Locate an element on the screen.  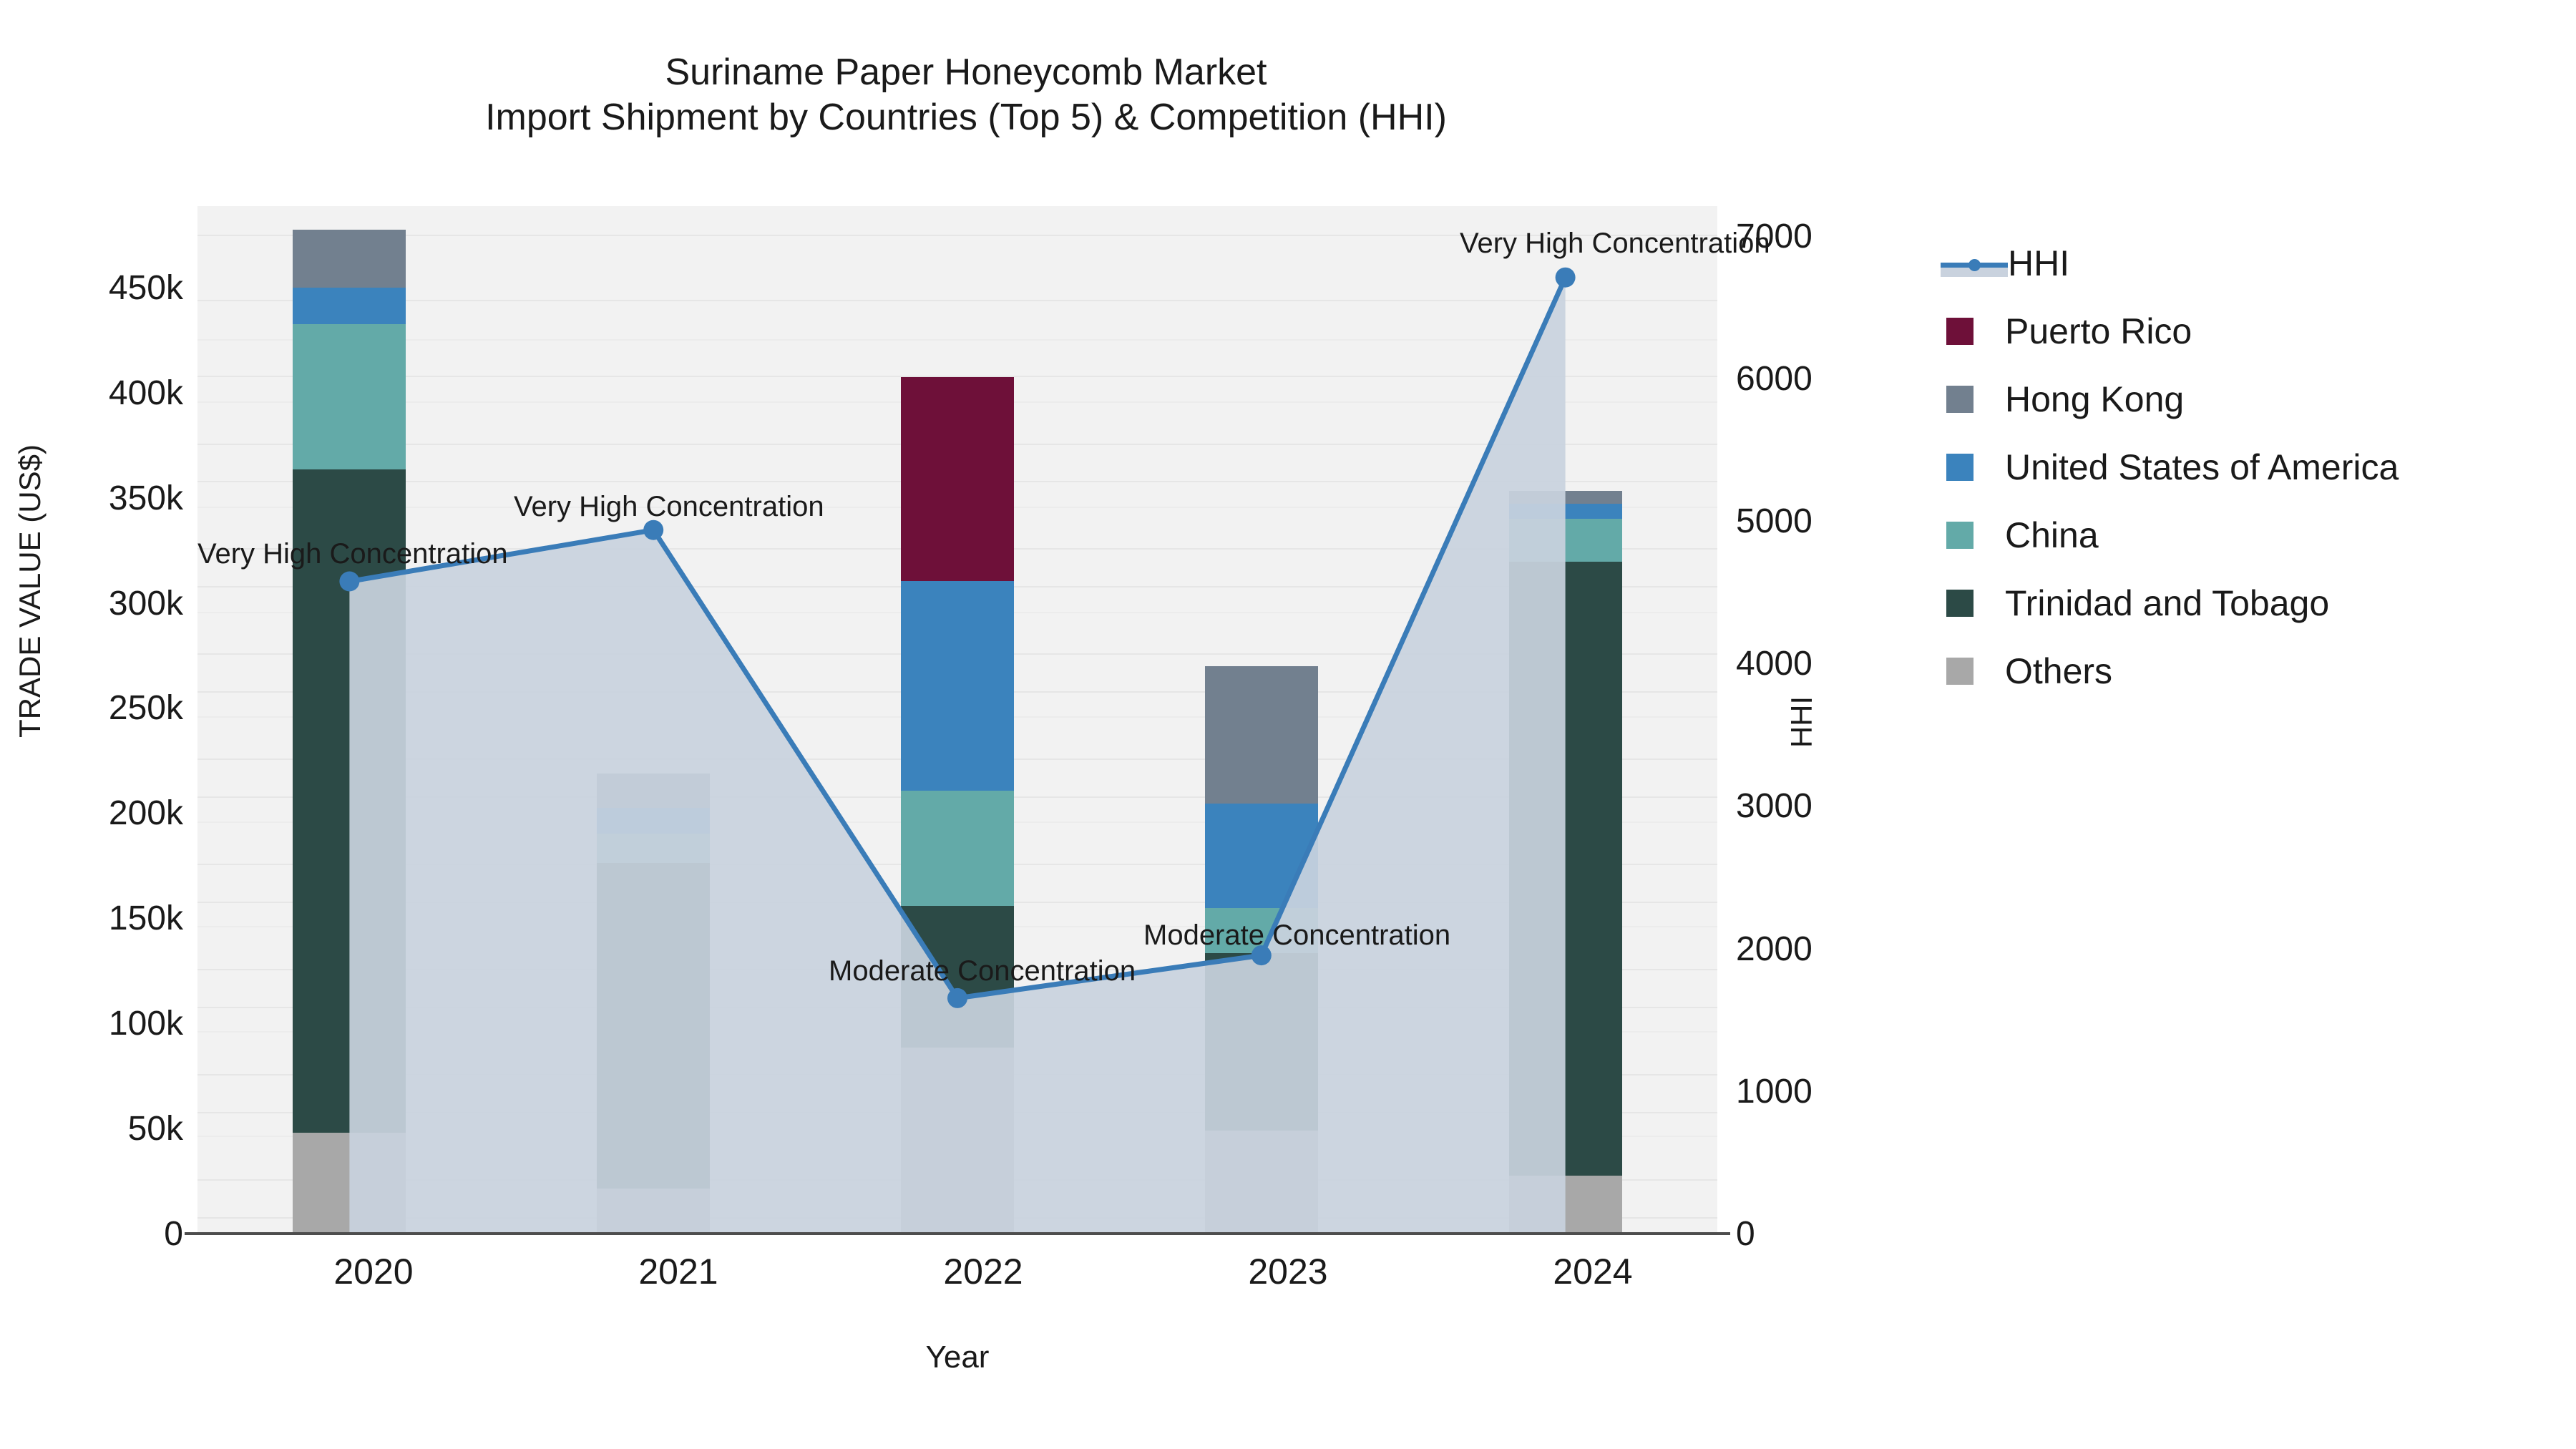
legend-label: Others is located at coordinates (2059, 670).